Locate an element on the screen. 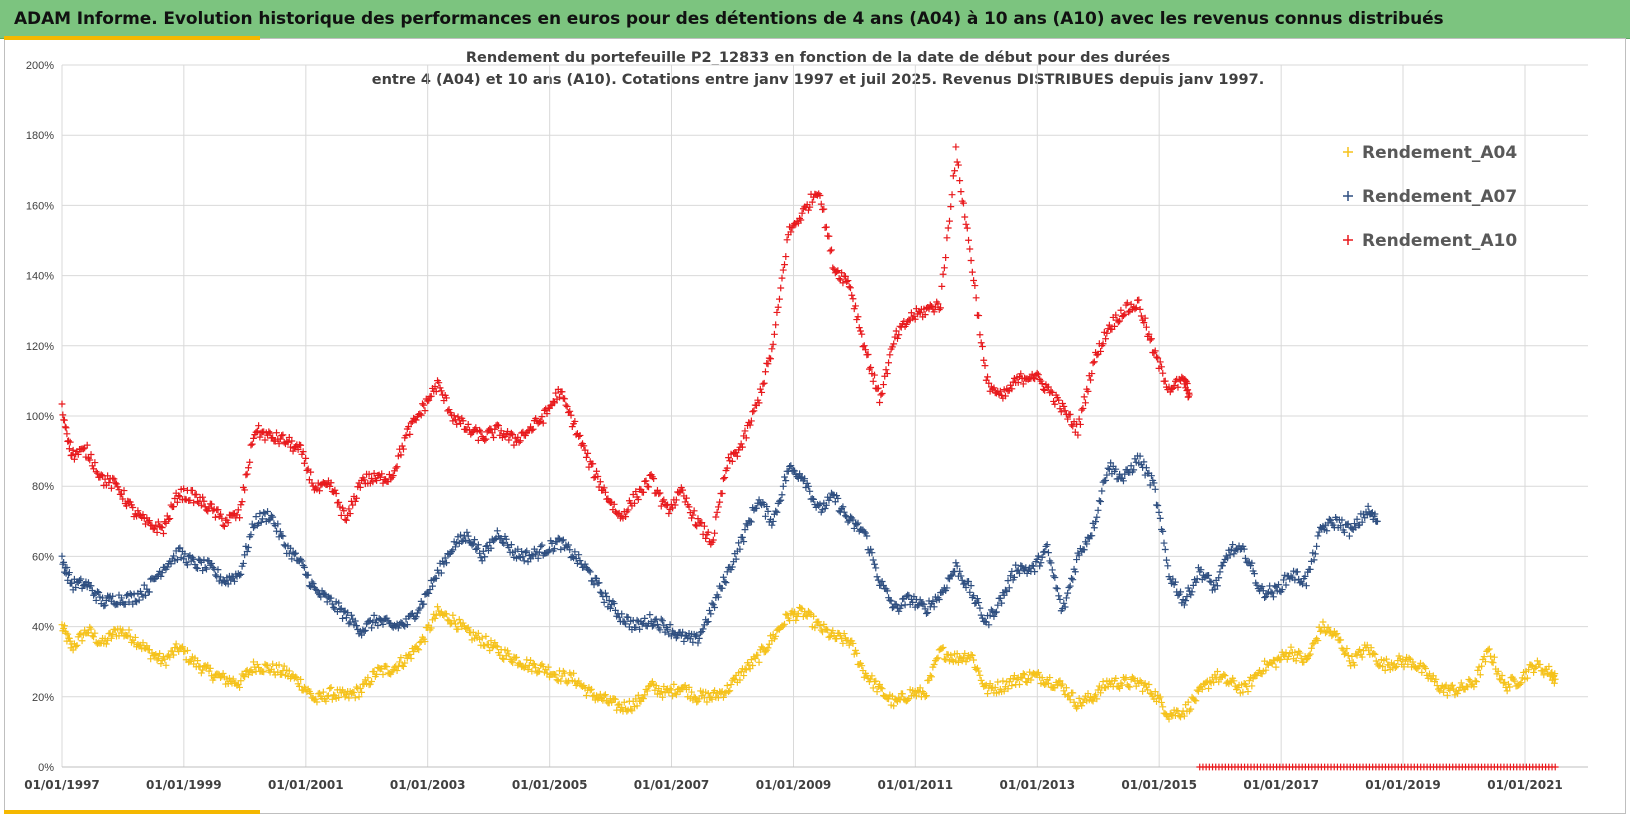  x-tick-label: 01/01/2021 is located at coordinates (1525, 785).